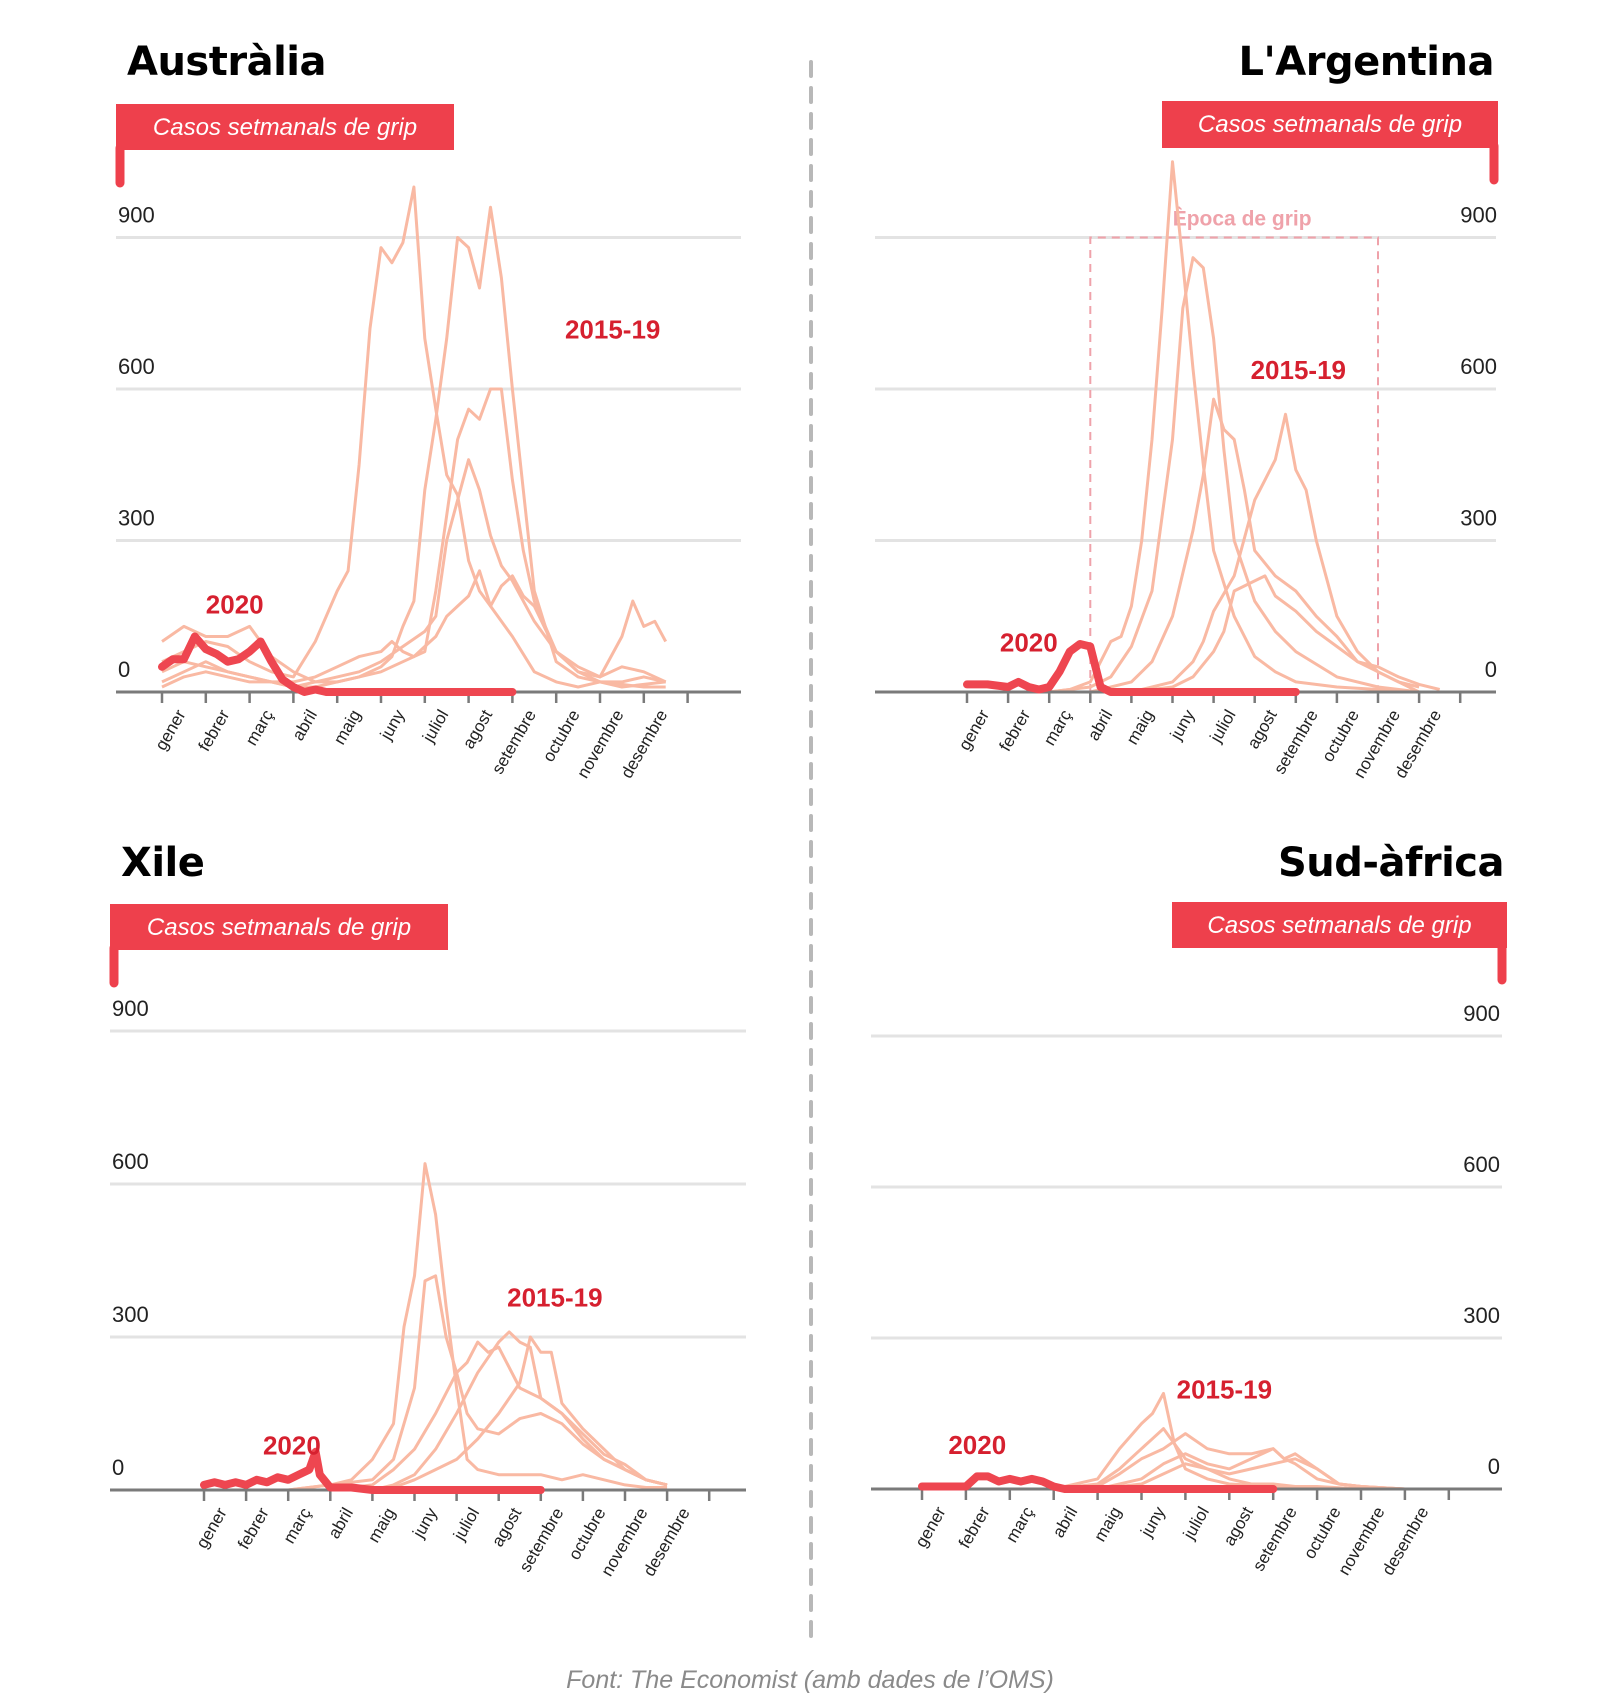  I want to click on flu-season-box, so click(1234, 464).